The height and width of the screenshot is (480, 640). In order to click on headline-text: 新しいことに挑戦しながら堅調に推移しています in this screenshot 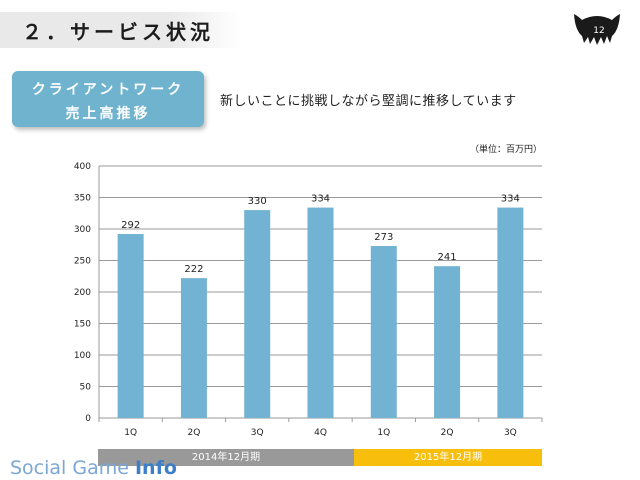, I will do `click(368, 101)`.